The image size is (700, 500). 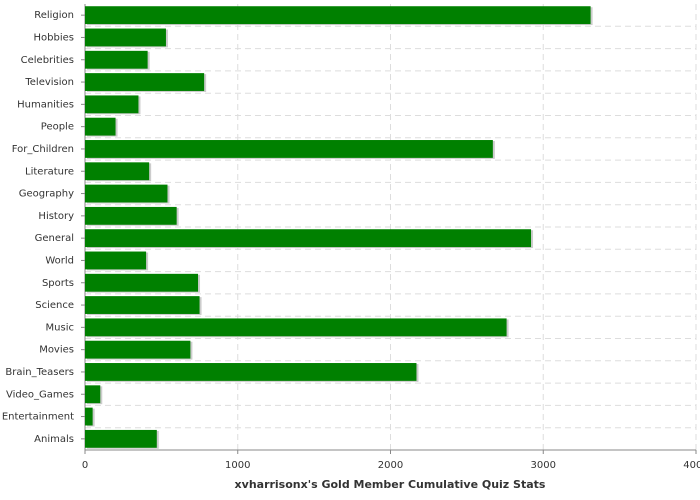 I want to click on y-tick-label: Television, so click(x=49, y=82).